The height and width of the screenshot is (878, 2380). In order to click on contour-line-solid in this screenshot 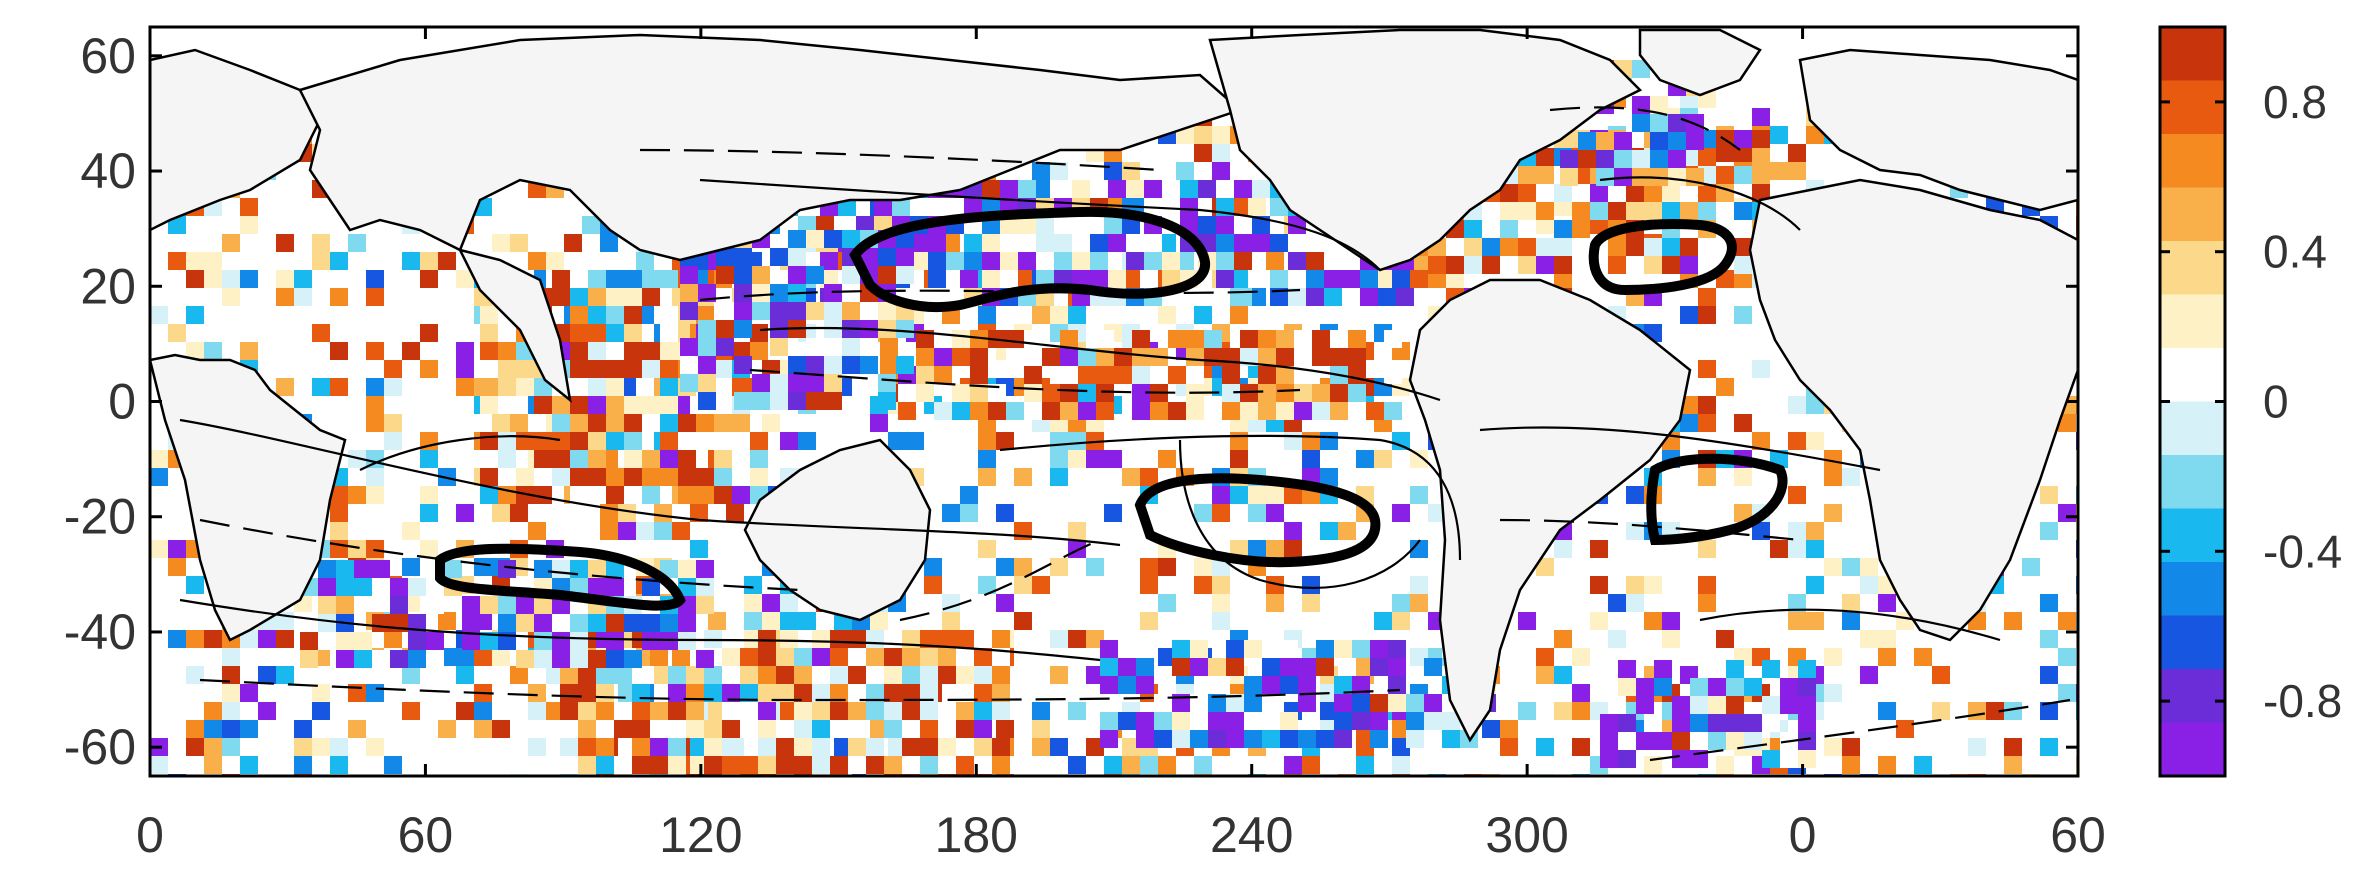, I will do `click(1850, 625)`.